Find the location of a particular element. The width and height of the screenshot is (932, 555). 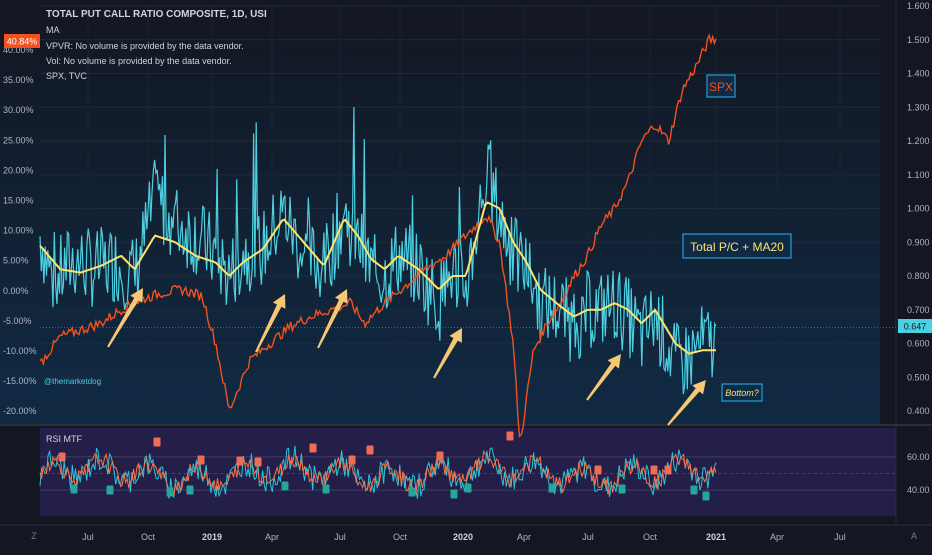

right-tick-label: 0.800 is located at coordinates (918, 276).